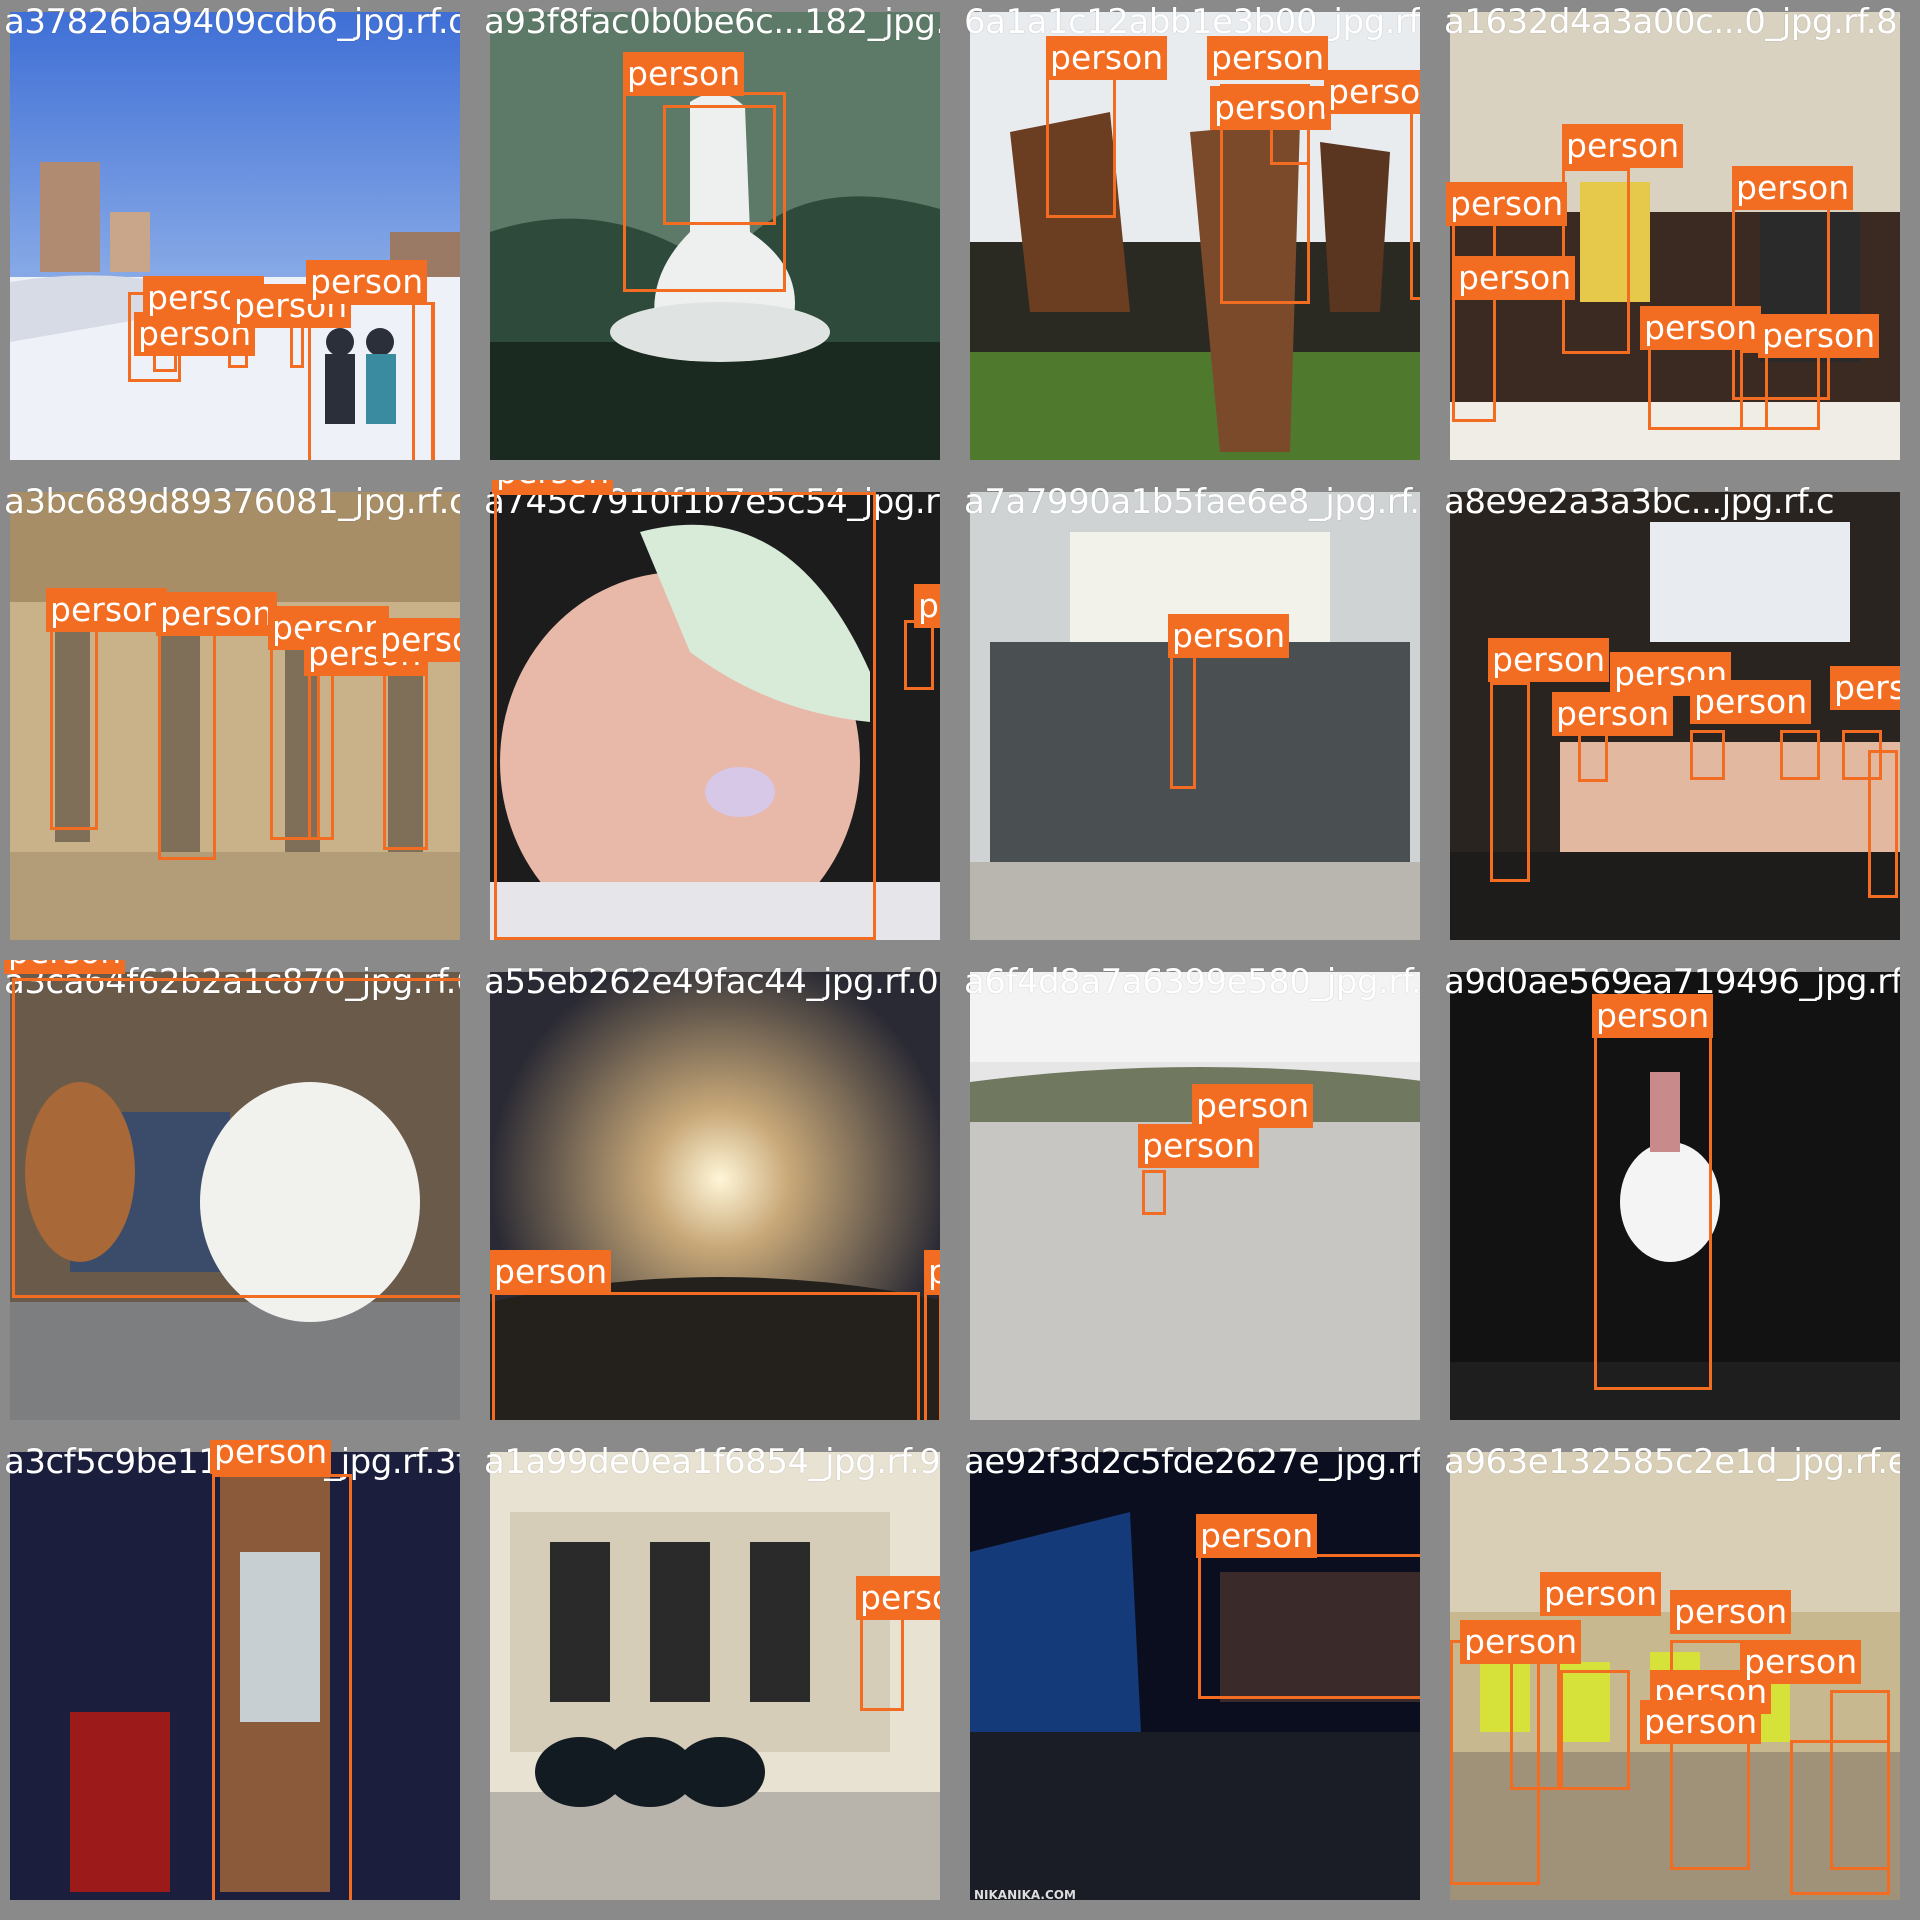  I want to click on tile-image-caryatids, so click(235, 716).